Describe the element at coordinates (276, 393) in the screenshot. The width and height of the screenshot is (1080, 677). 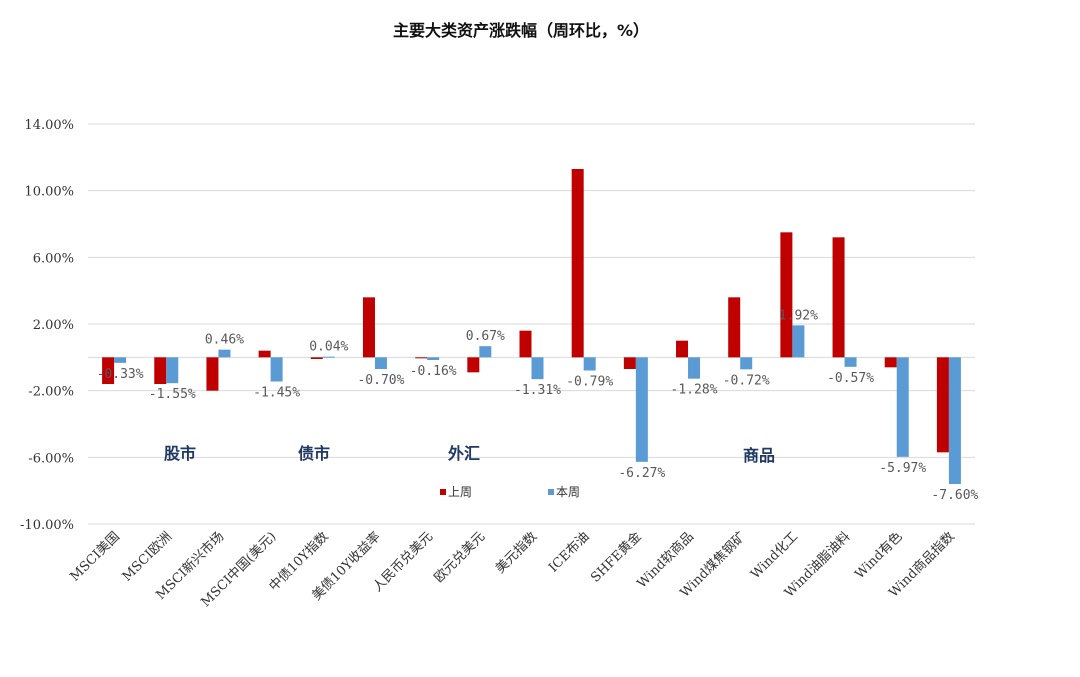
I see `data-label: -1.45%` at that location.